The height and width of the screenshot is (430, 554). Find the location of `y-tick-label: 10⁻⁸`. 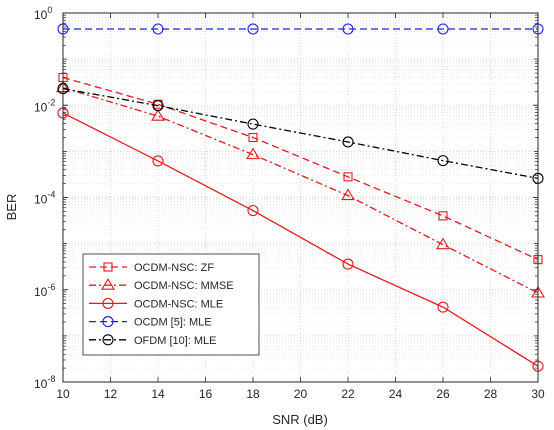

y-tick-label: 10⁻⁸ is located at coordinates (44, 382).